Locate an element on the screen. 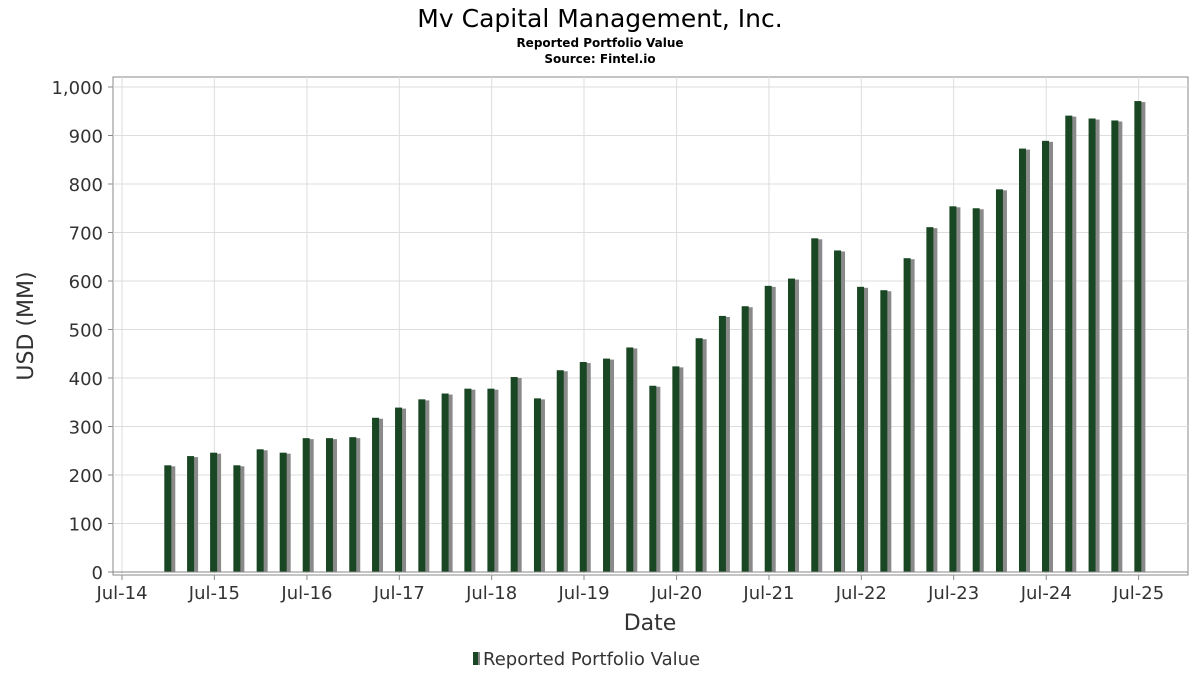 This screenshot has width=1200, height=675. x-tick-label: Jul-18 is located at coordinates (491, 593).